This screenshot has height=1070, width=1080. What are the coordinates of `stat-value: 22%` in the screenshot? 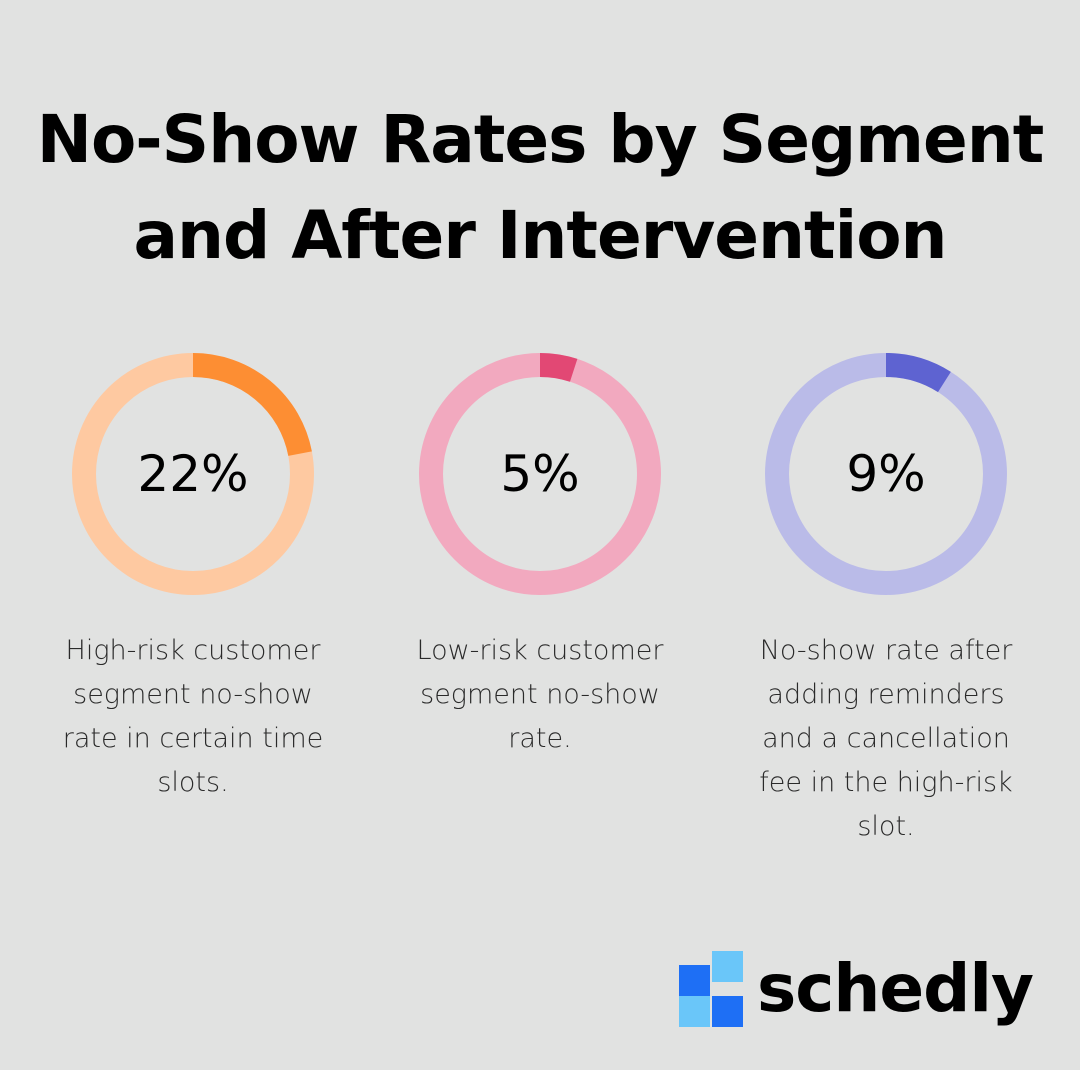 It's located at (193, 474).